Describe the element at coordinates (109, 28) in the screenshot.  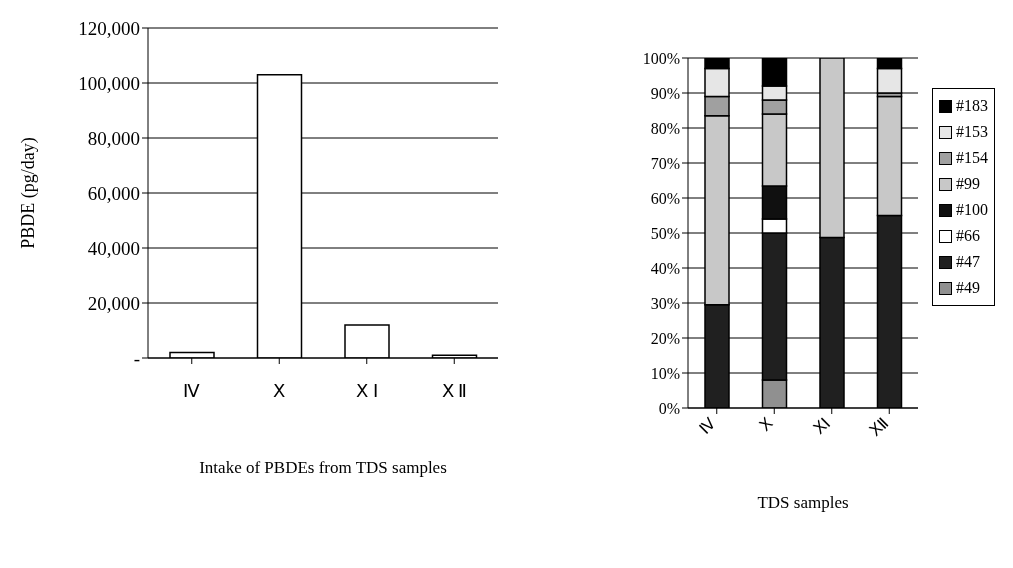
I see `y-tick-label: 120,000` at that location.